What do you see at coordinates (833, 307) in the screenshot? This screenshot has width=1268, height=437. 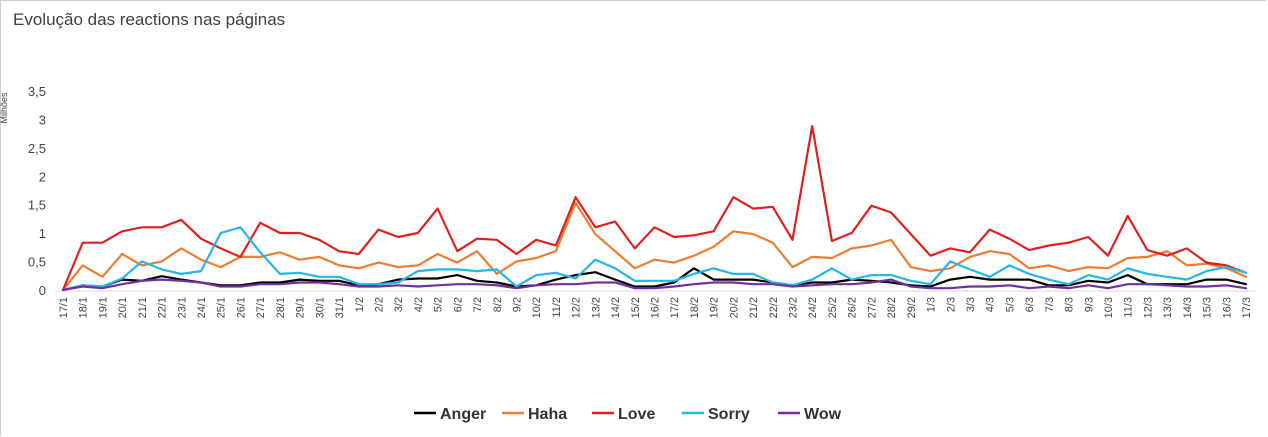 I see `x-tick-label: 25/2` at bounding box center [833, 307].